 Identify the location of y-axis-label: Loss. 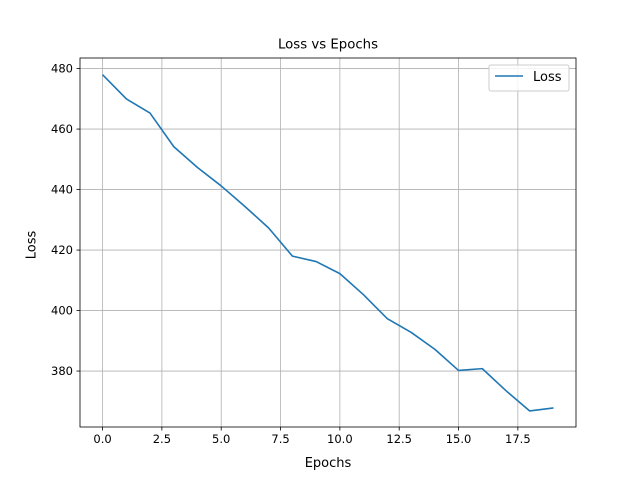
(32, 245).